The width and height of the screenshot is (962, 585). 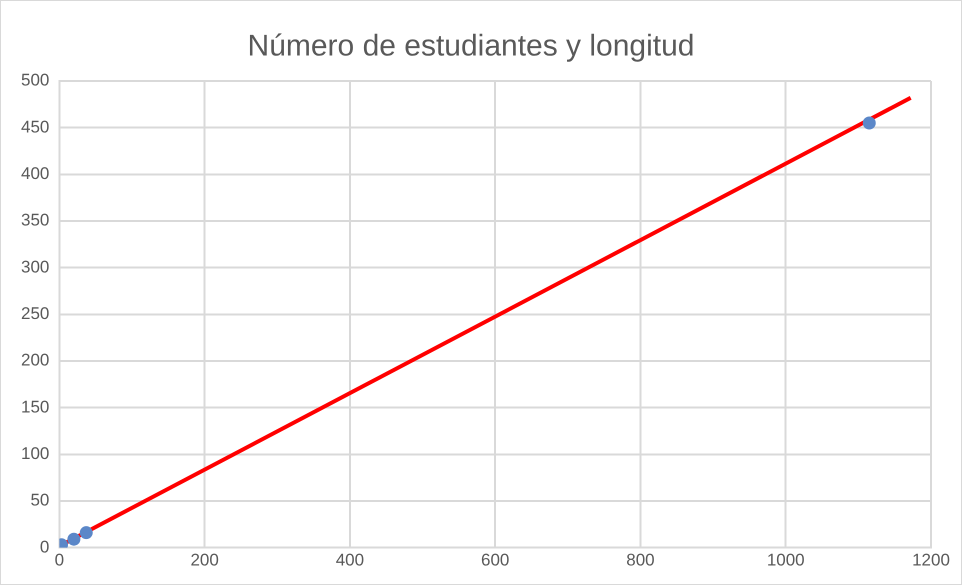 What do you see at coordinates (471, 45) in the screenshot?
I see `chart-title: Número de estudiantes y longitud` at bounding box center [471, 45].